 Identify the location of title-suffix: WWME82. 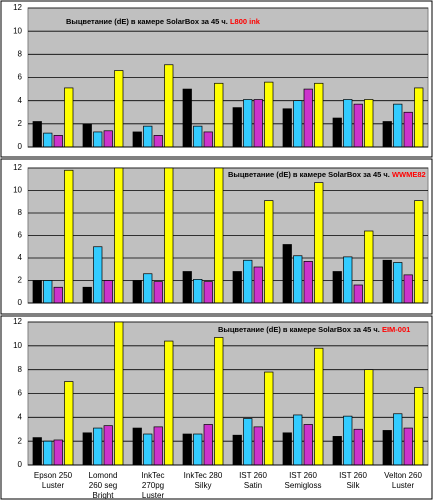
(409, 174).